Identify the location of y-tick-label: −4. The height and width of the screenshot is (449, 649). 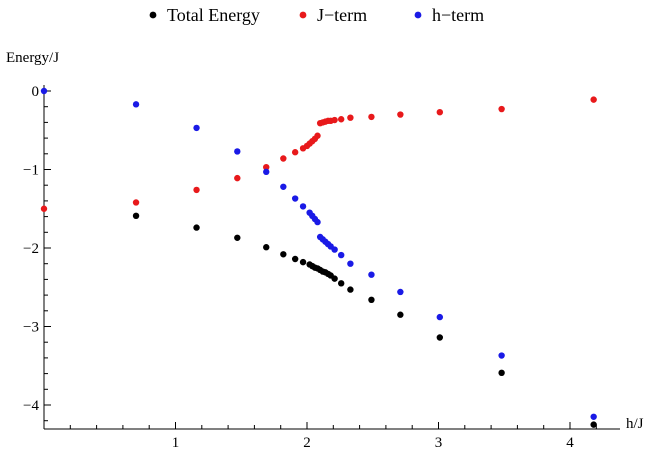
(31, 406).